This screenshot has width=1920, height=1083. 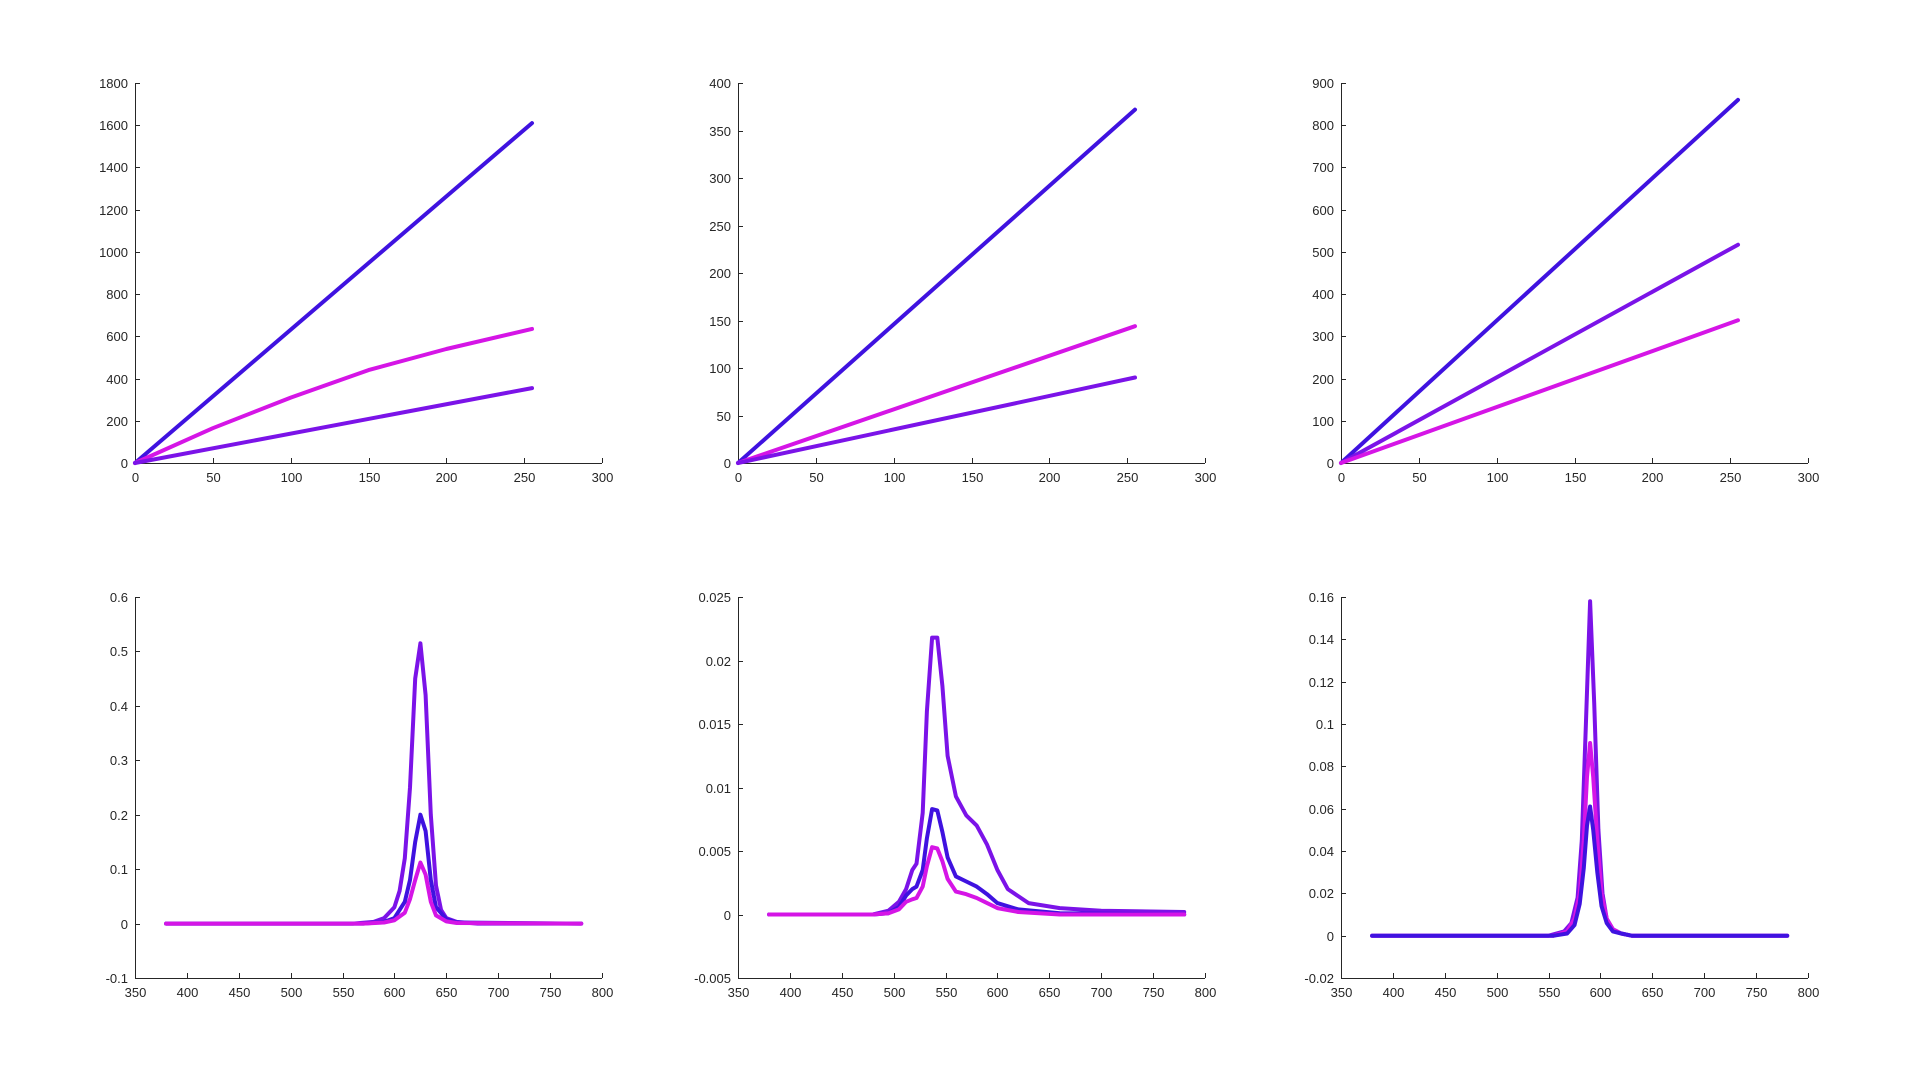 I want to click on y-tick-label: 500, so click(x=1323, y=252).